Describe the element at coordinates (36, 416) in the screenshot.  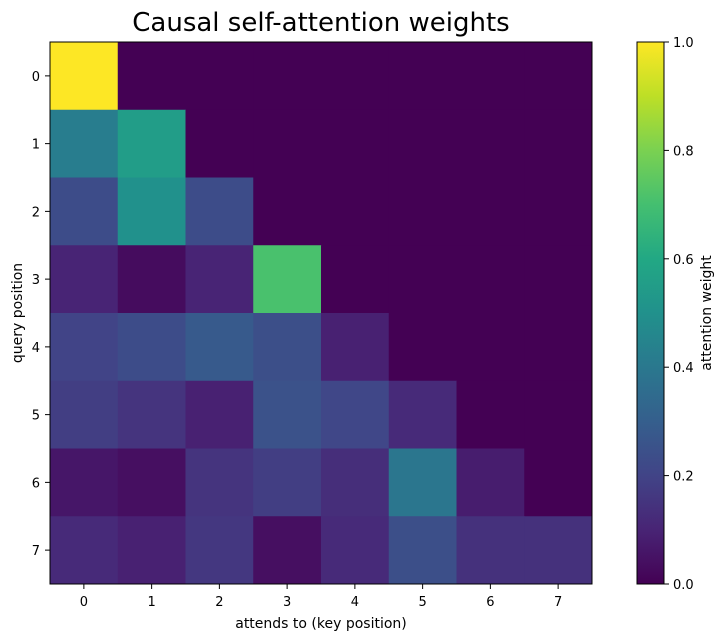
I see `y-tick-label: 5` at that location.